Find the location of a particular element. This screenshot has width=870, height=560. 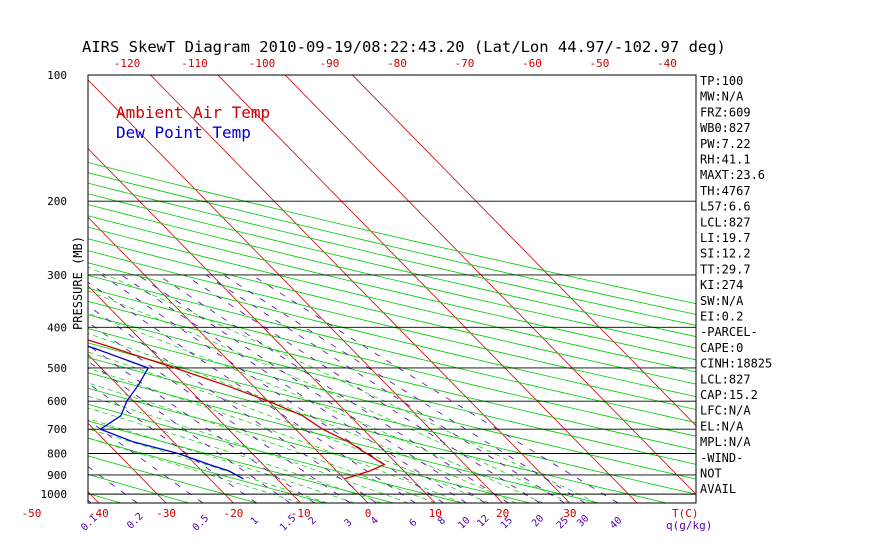

index-item: CAP:15.2 is located at coordinates (729, 395).